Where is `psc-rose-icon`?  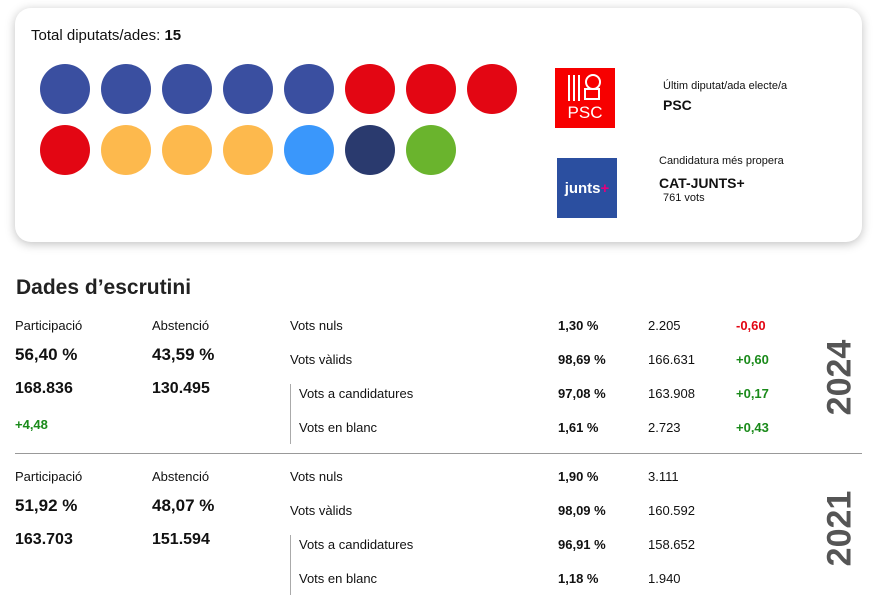
psc-rose-icon is located at coordinates (584, 87).